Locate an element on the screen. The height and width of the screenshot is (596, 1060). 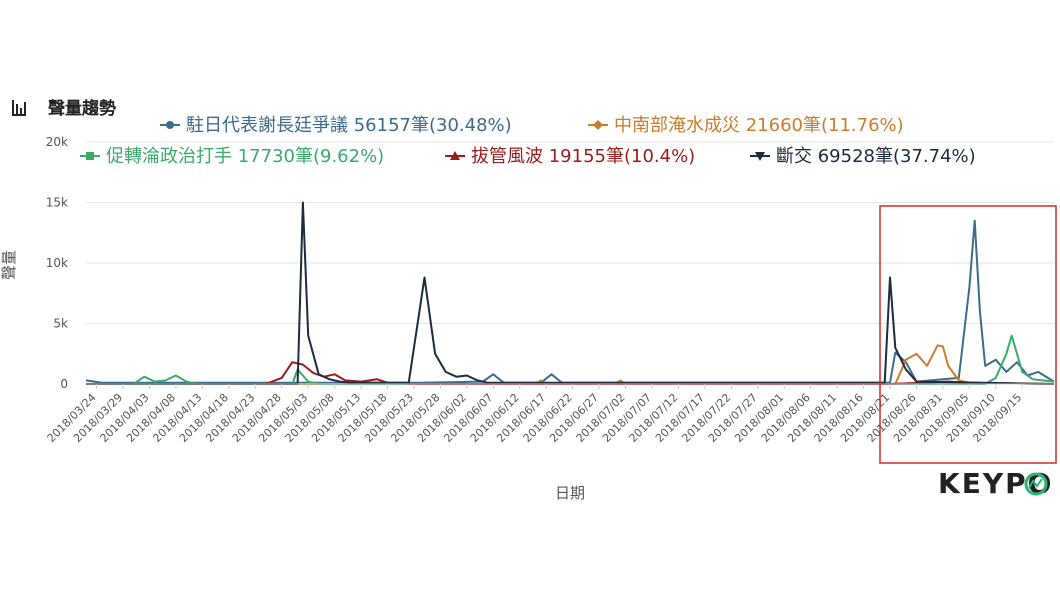
x-axis-title: 日期 is located at coordinates (570, 493).